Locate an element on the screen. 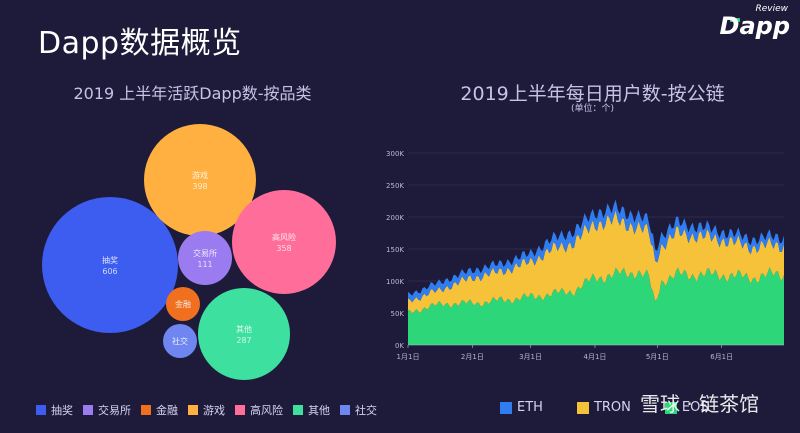 The height and width of the screenshot is (433, 800). bubble-label-lottery: 抽奖 is located at coordinates (110, 260).